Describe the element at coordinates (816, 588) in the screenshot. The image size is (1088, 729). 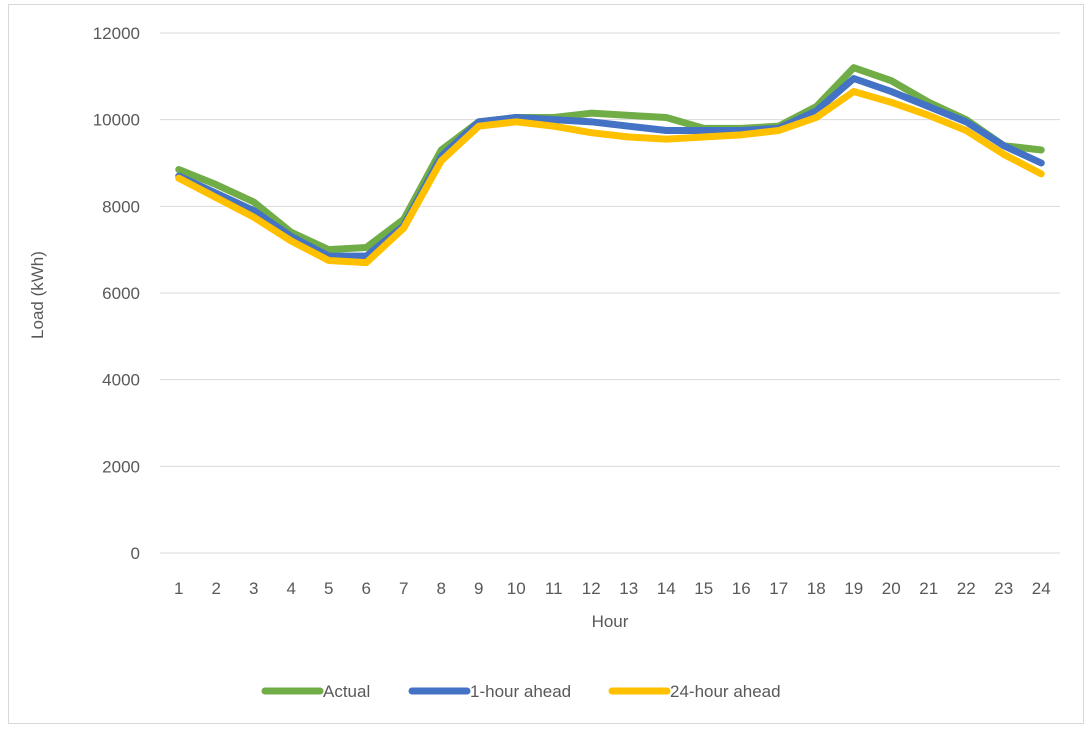
I see `x-tick-label: 18` at that location.